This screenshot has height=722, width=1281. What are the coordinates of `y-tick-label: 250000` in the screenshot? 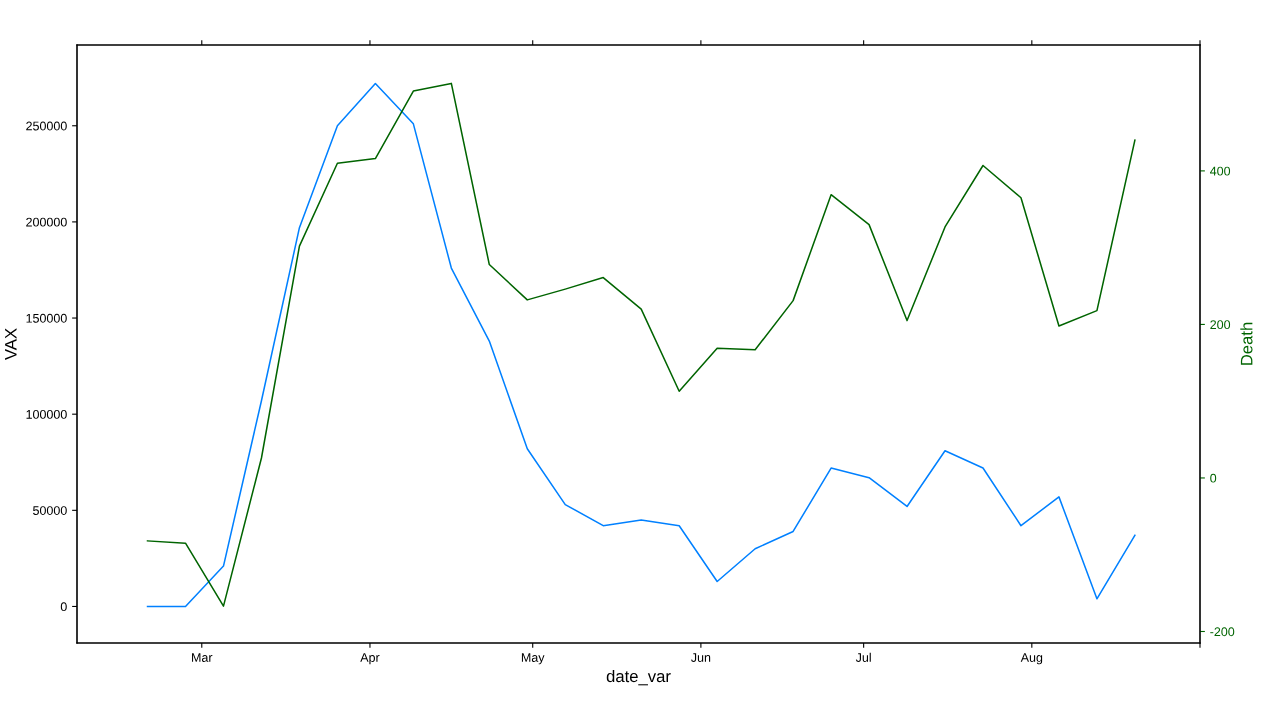 It's located at (46, 126).